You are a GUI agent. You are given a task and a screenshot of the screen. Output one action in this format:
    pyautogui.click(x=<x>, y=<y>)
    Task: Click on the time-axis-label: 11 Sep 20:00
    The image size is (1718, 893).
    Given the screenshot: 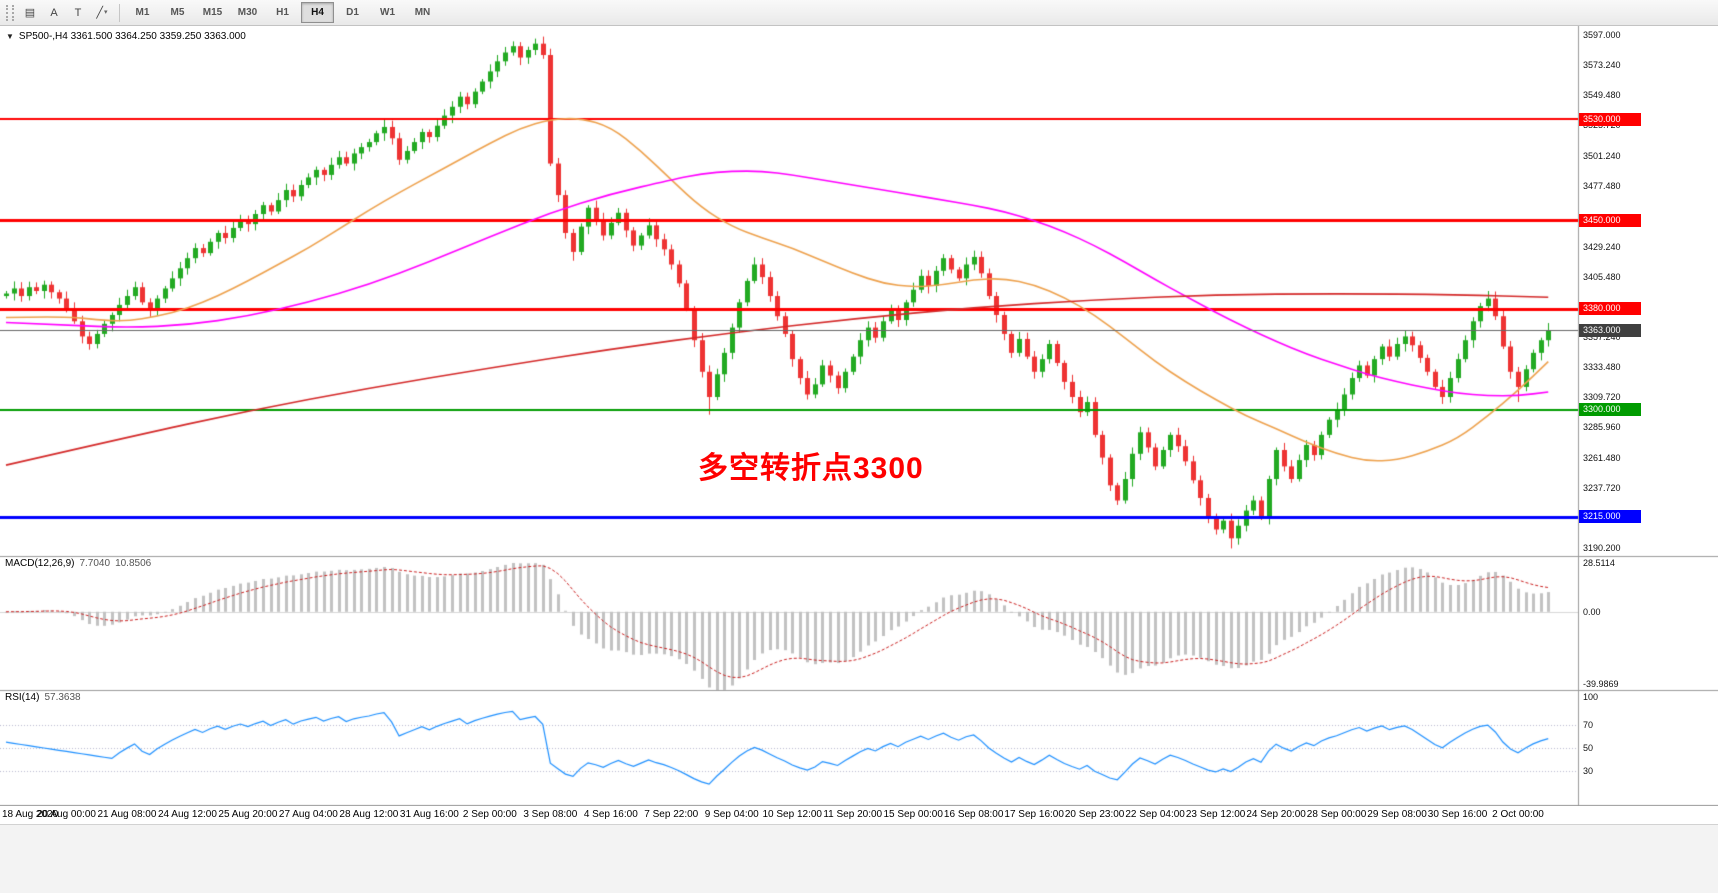 What is the action you would take?
    pyautogui.click(x=853, y=814)
    